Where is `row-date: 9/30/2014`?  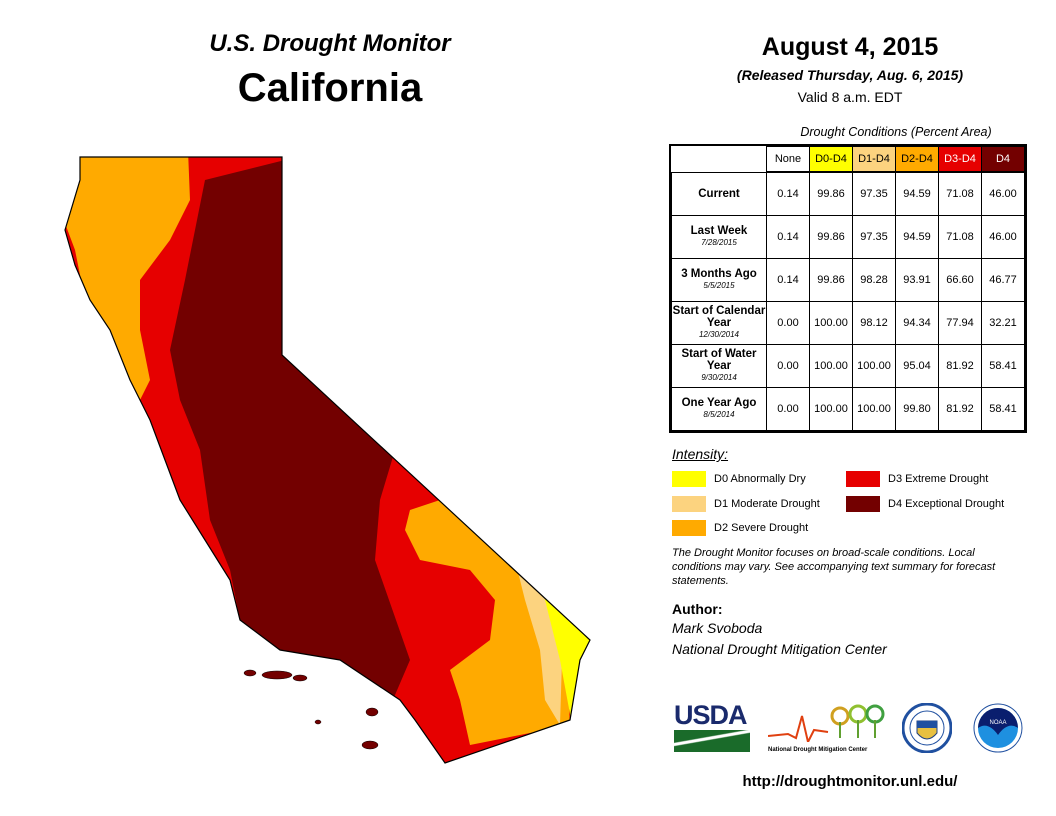 row-date: 9/30/2014 is located at coordinates (719, 377).